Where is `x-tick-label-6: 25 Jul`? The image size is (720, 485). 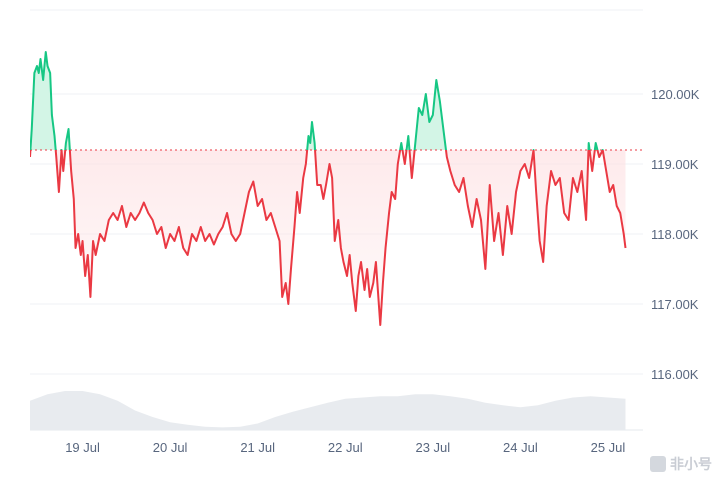
x-tick-label-6: 25 Jul is located at coordinates (608, 447).